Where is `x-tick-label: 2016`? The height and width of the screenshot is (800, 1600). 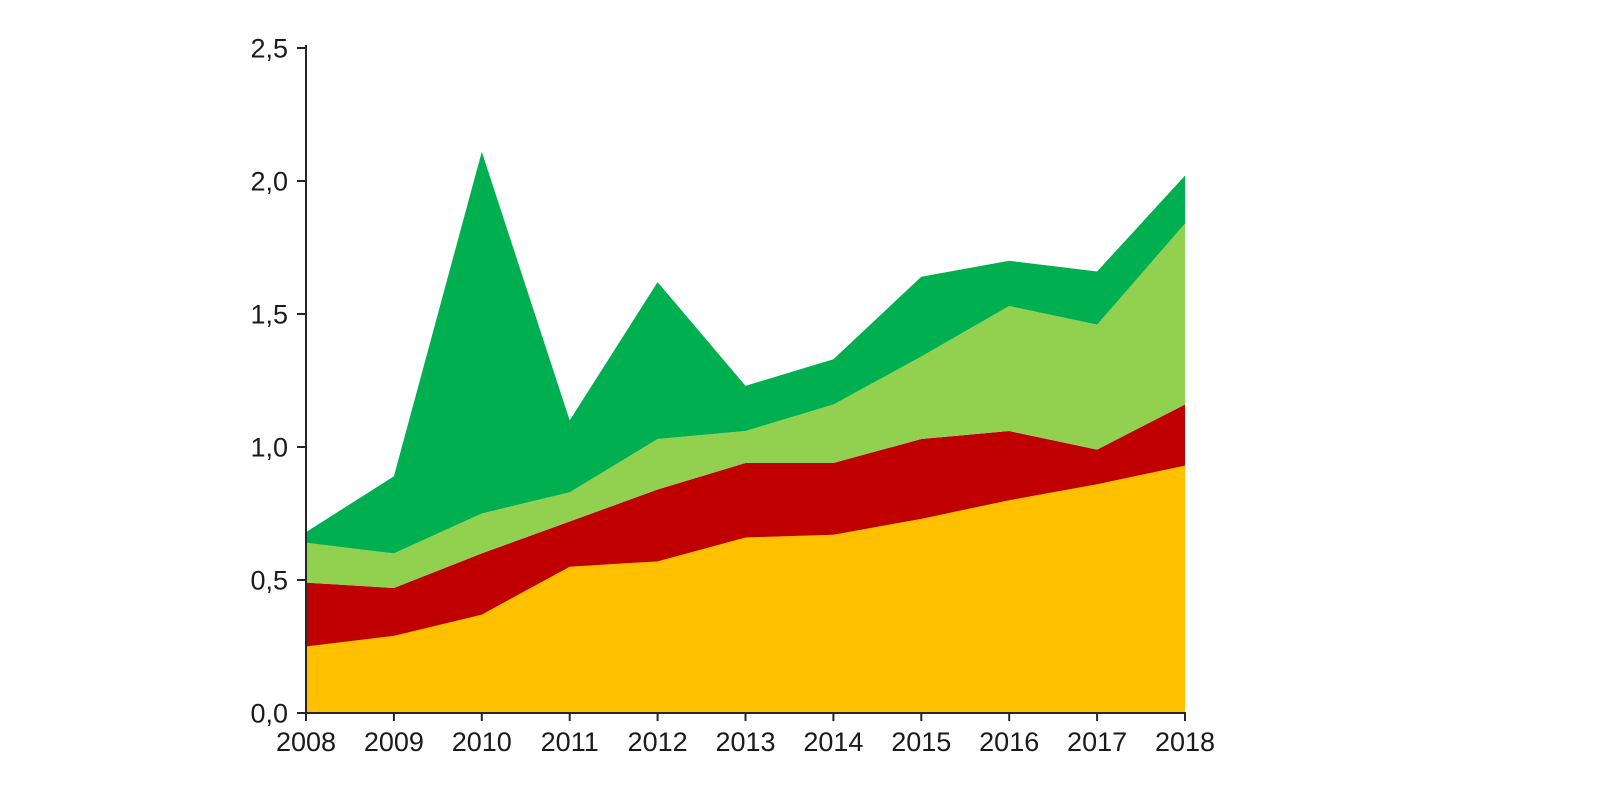
x-tick-label: 2016 is located at coordinates (1009, 742).